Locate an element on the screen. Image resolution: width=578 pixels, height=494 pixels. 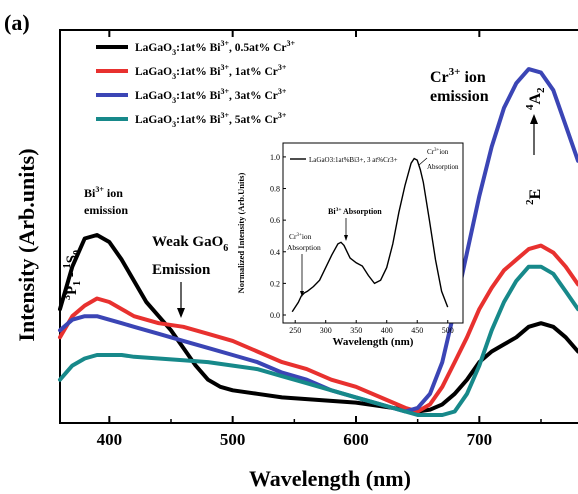
legend-label-2: LaGaO3:1at% Bi3+, 1at% Cr3+ is located at coordinates (211, 72).